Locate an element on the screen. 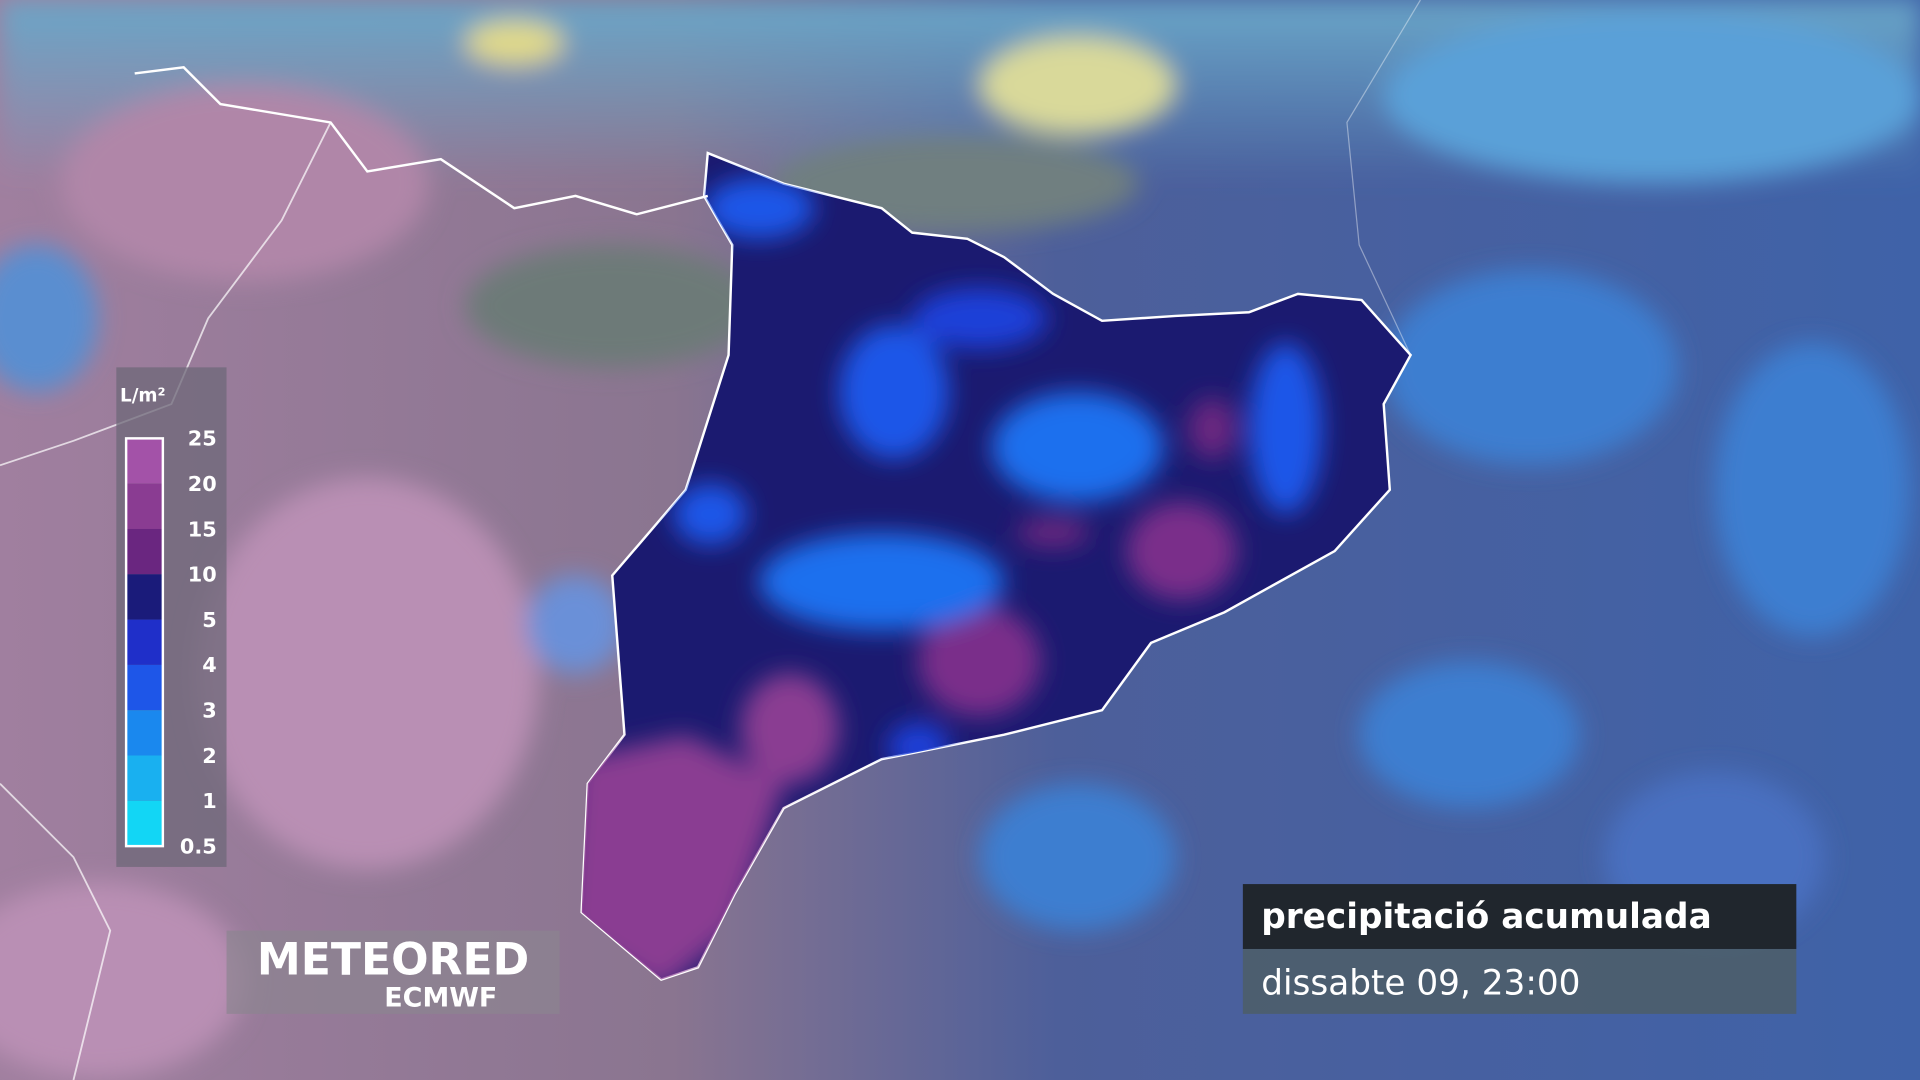 The width and height of the screenshot is (1920, 1080). caption-title-panel is located at coordinates (1519, 916).